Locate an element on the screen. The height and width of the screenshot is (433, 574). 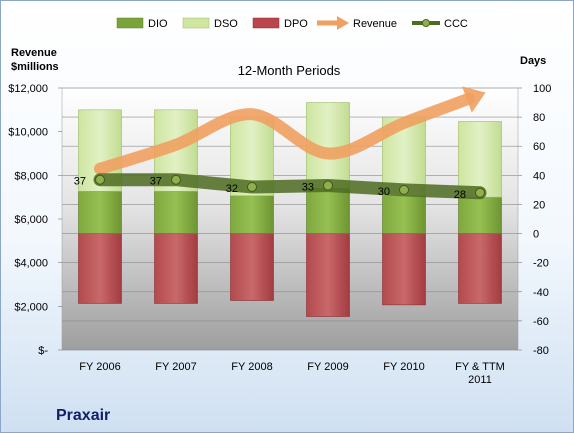
left-tick-label: $2,000 is located at coordinates (31, 307).